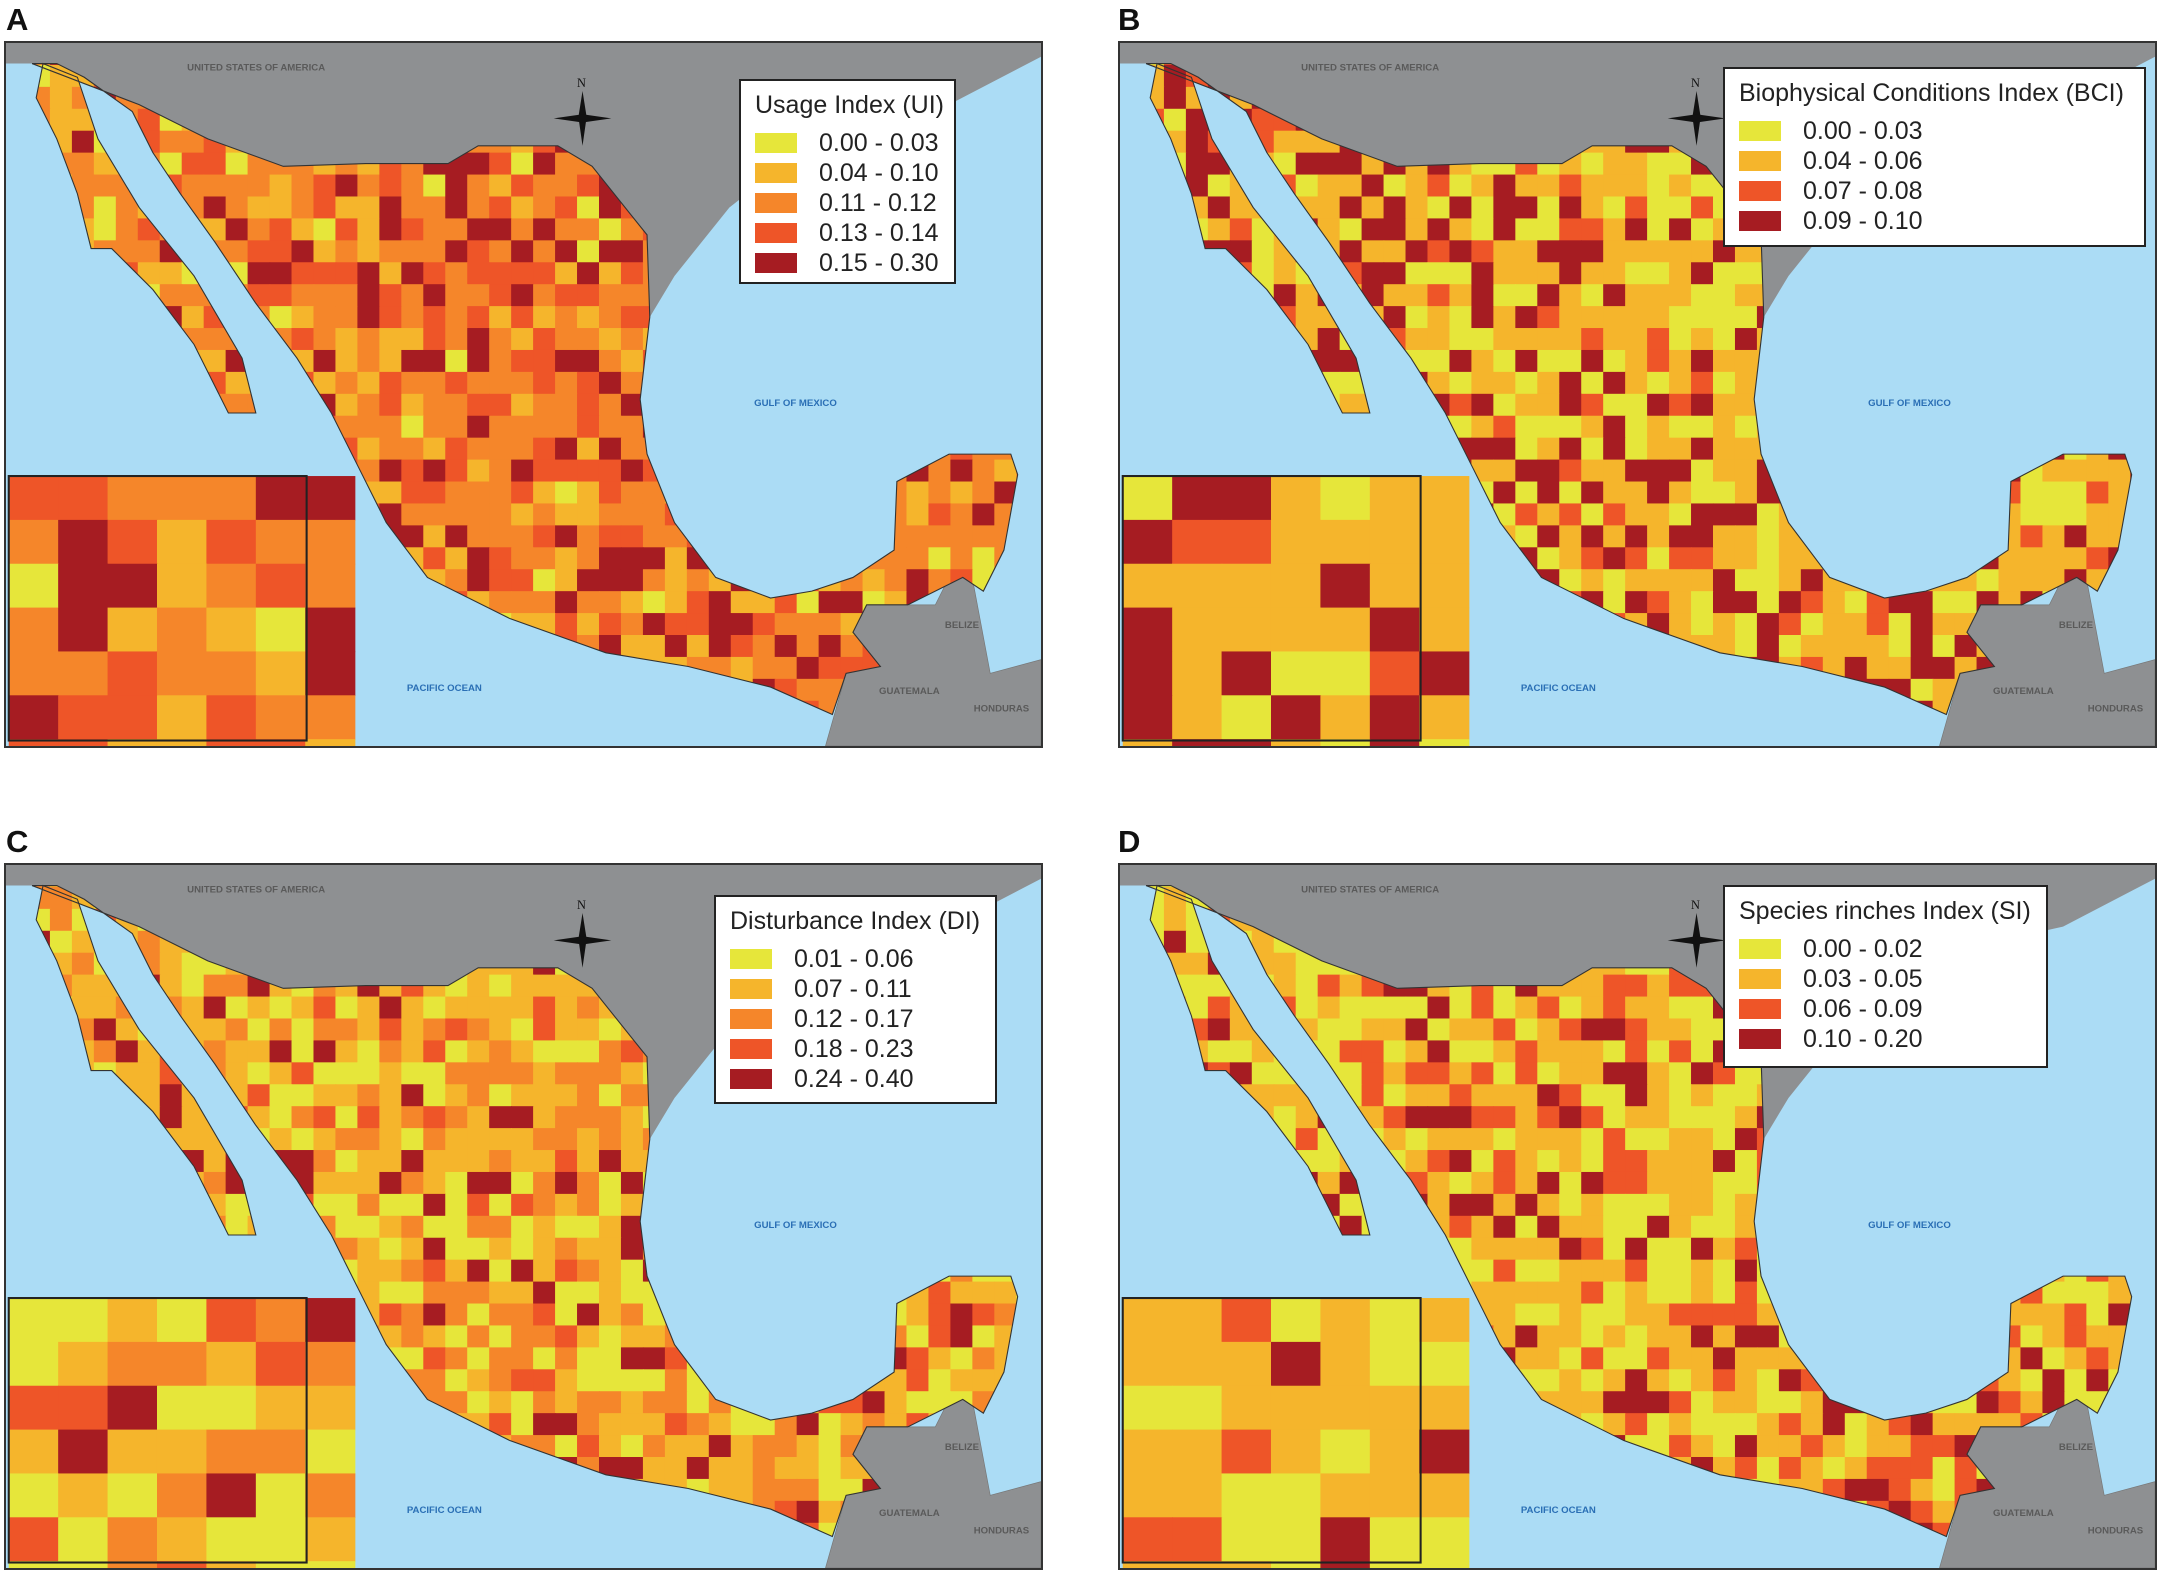 This screenshot has width=2161, height=1574. I want to click on baja-outline, so click(146, 1060).